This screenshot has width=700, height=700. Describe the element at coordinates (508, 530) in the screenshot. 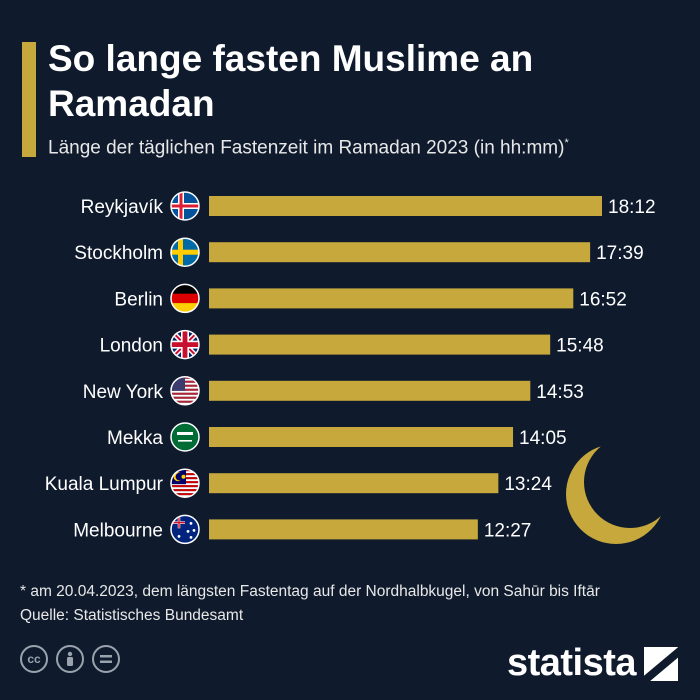

I see `value-label: 12:27` at that location.